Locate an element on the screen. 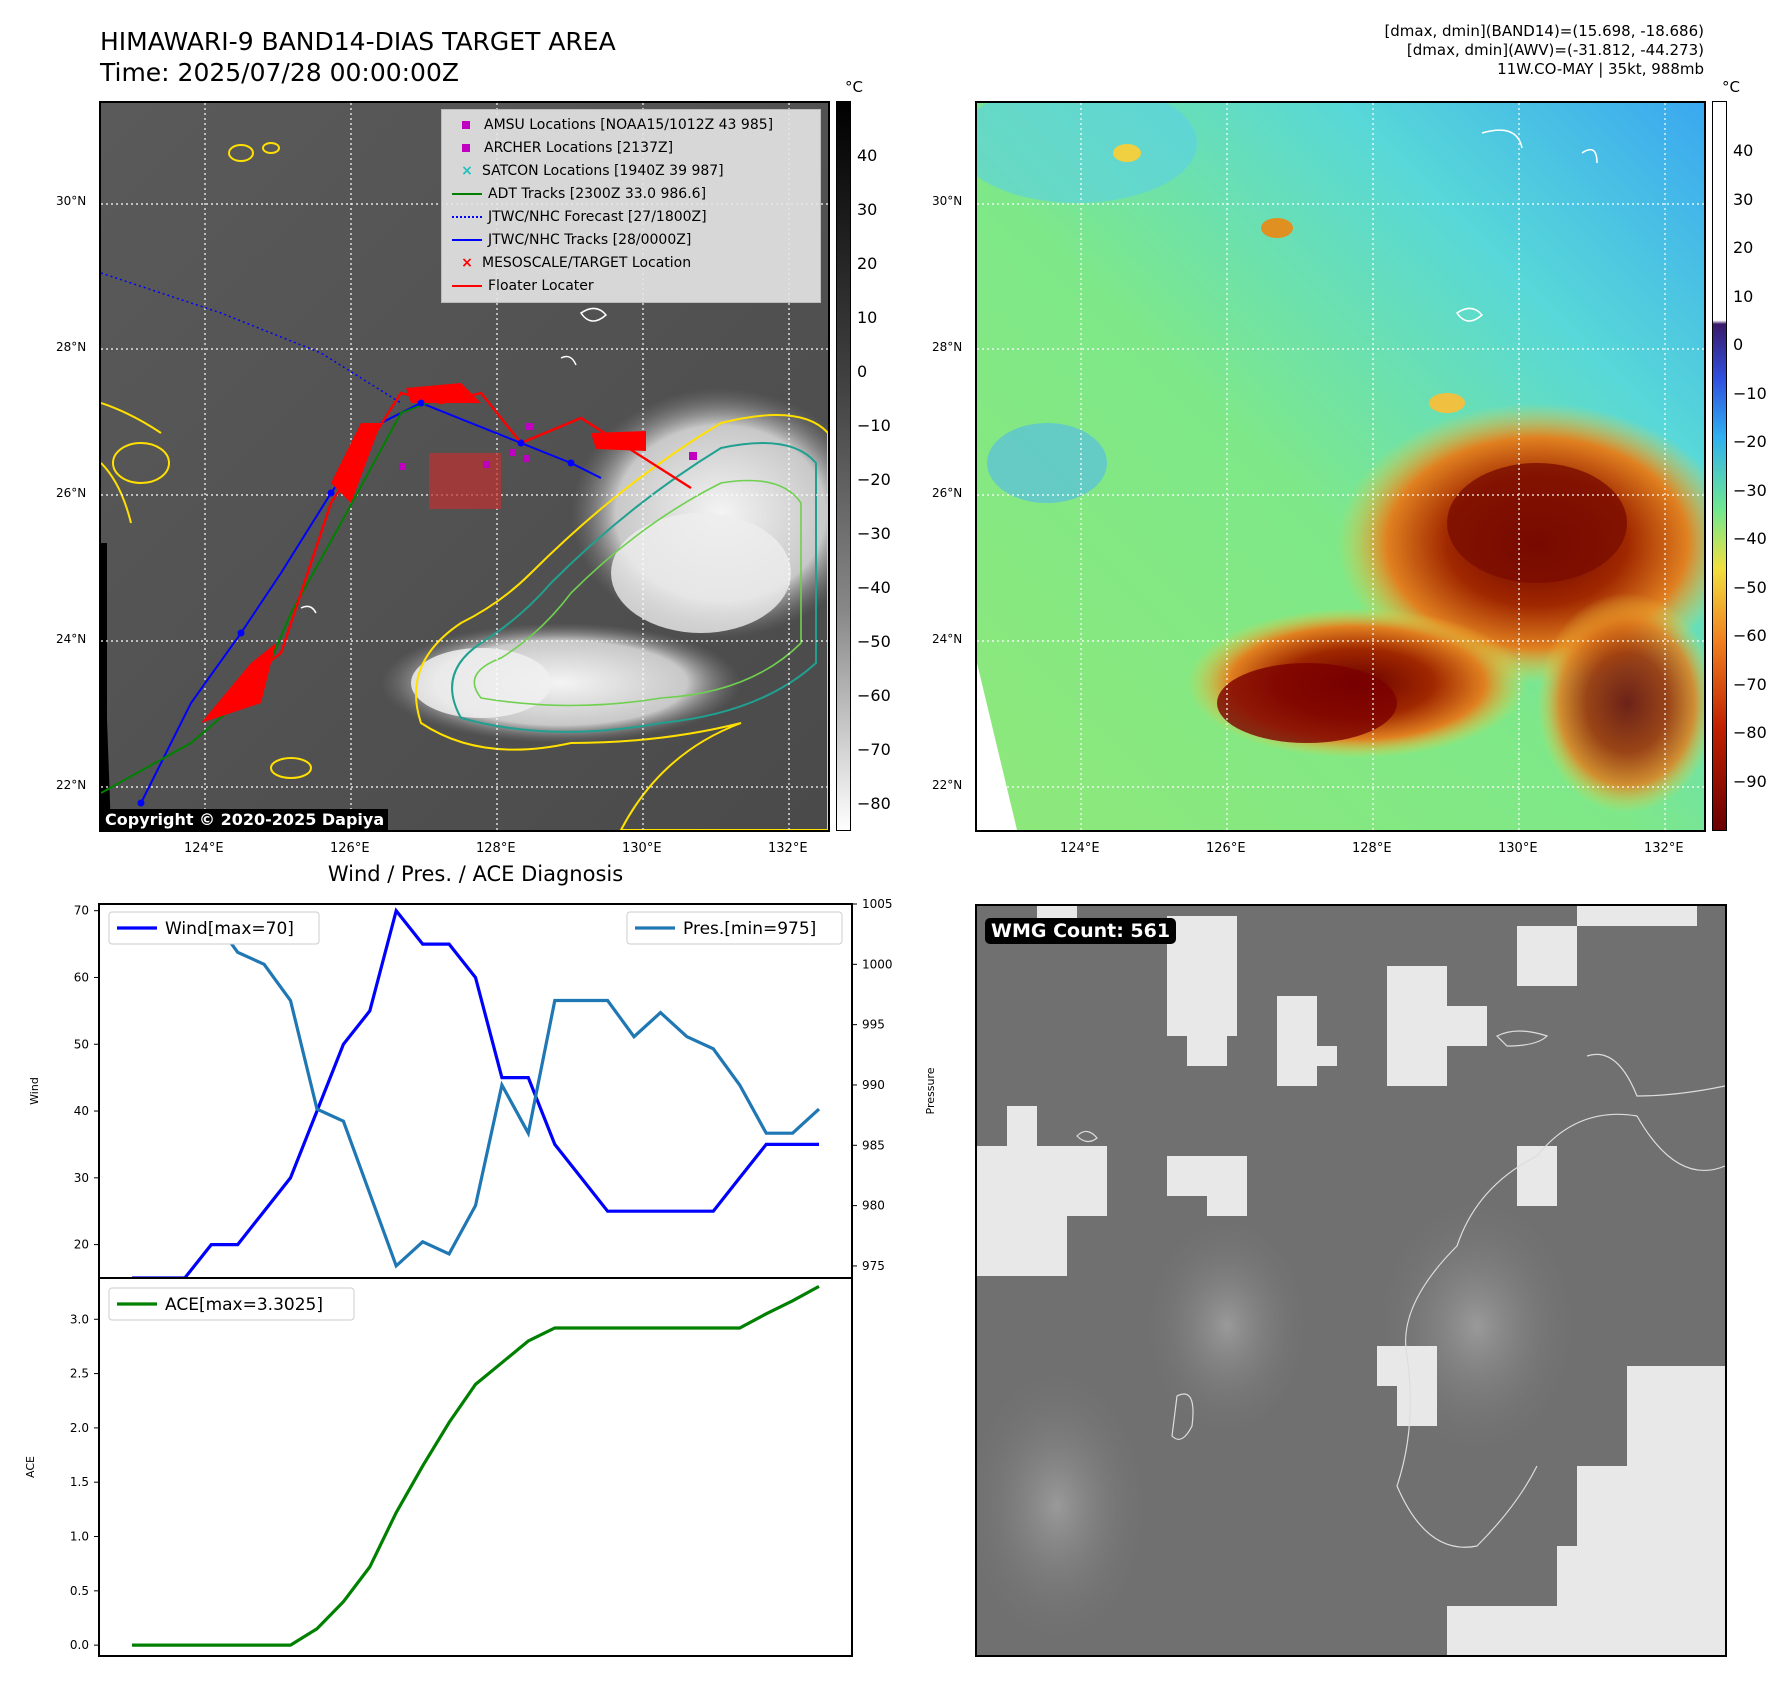 Image resolution: width=1792 pixels, height=1690 pixels. diagnosis-title: Wind / Pres. / ACE Diagnosis is located at coordinates (475, 874).